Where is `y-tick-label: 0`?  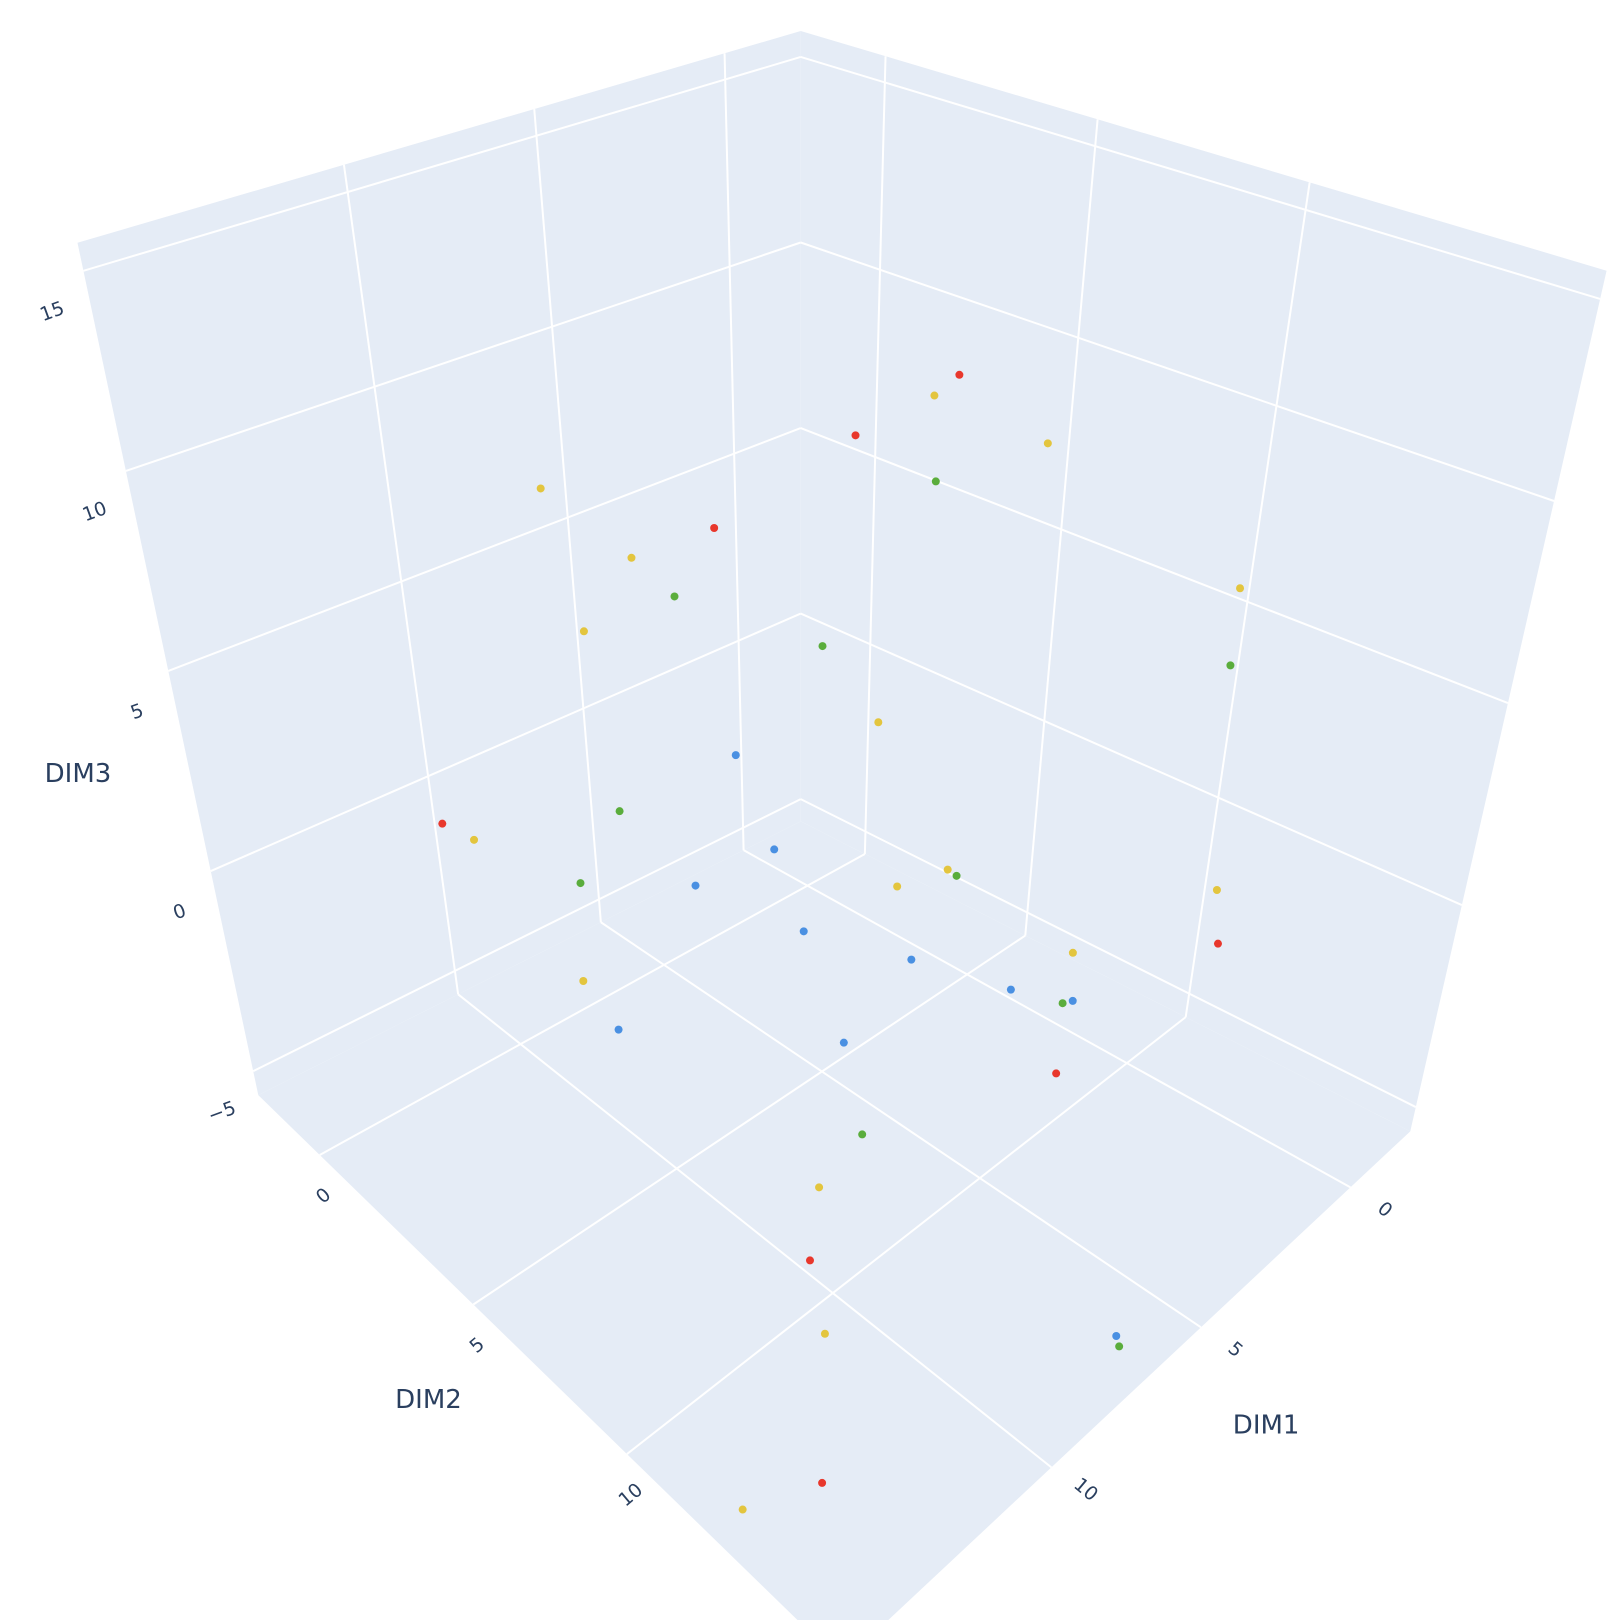 y-tick-label: 0 is located at coordinates (323, 1196).